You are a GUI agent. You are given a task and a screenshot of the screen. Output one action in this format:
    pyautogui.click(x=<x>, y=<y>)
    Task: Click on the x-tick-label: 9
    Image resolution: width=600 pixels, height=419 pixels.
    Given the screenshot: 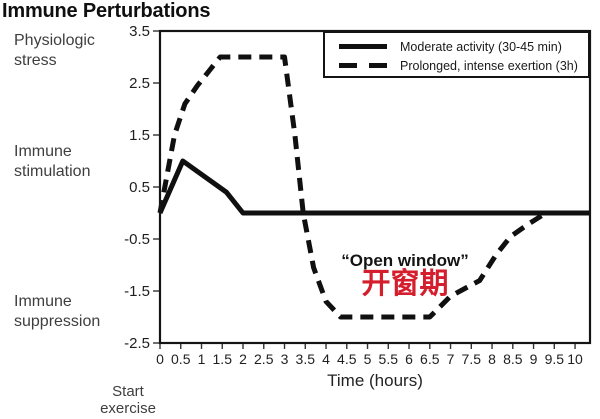 What is the action you would take?
    pyautogui.click(x=534, y=359)
    